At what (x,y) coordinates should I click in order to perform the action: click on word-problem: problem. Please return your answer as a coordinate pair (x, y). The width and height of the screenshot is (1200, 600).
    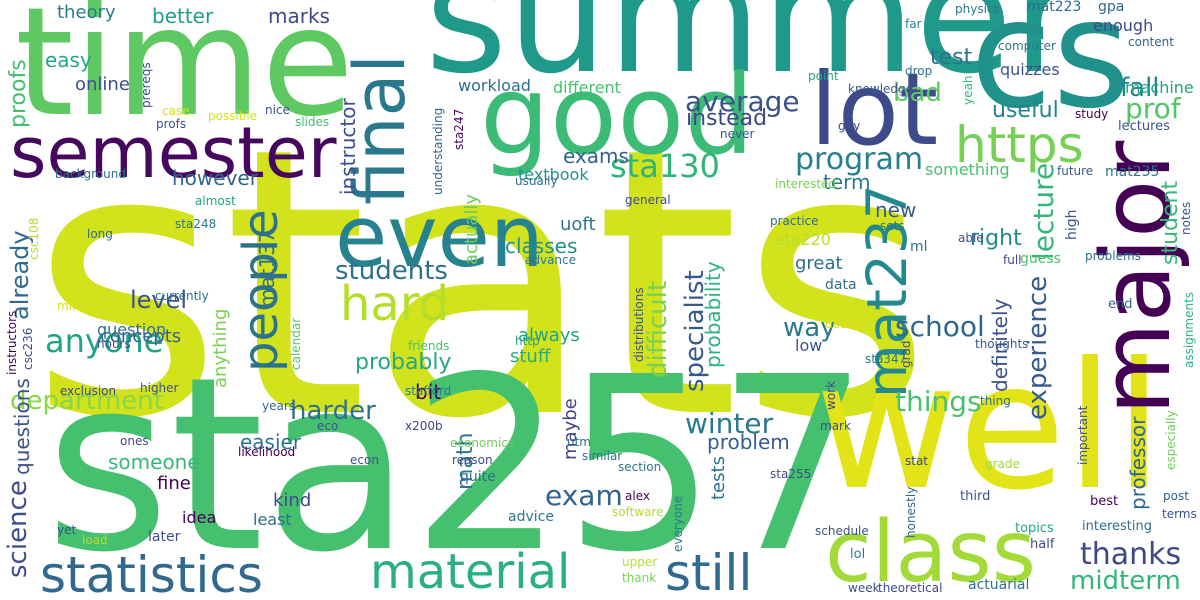
    Looking at the image, I should click on (748, 442).